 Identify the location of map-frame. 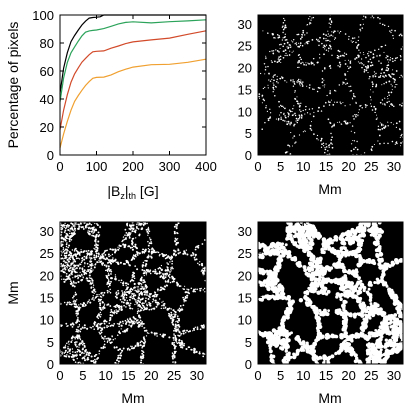
(133, 293).